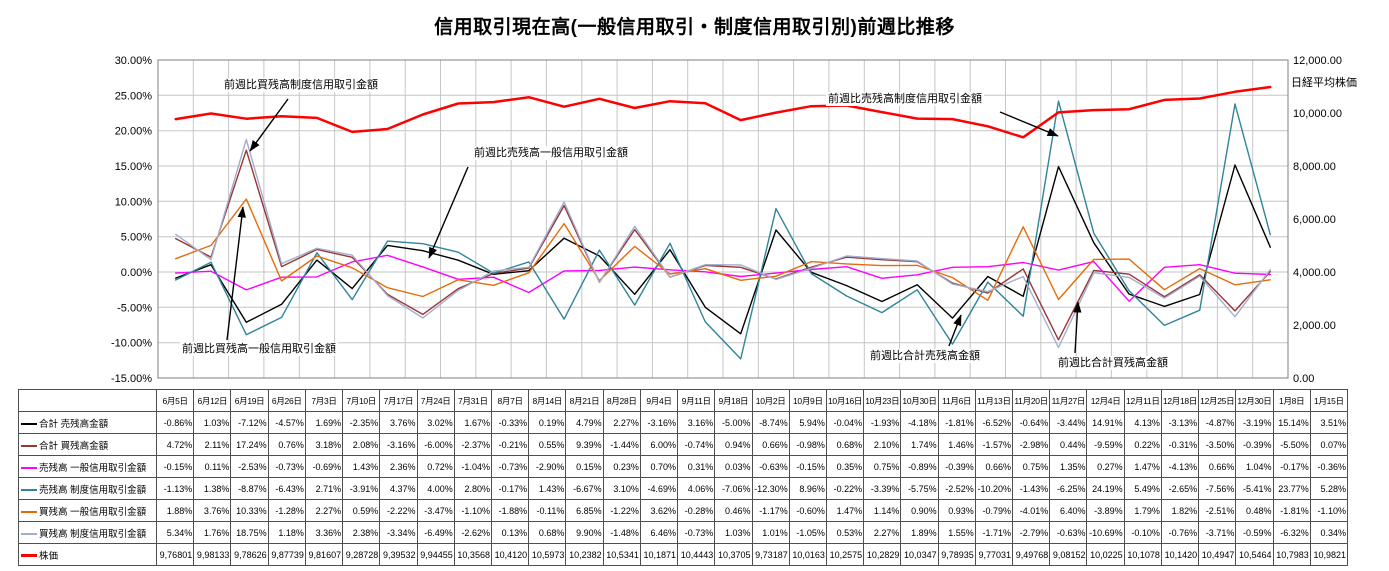  I want to click on table-cell: -1.22%, so click(621, 510).